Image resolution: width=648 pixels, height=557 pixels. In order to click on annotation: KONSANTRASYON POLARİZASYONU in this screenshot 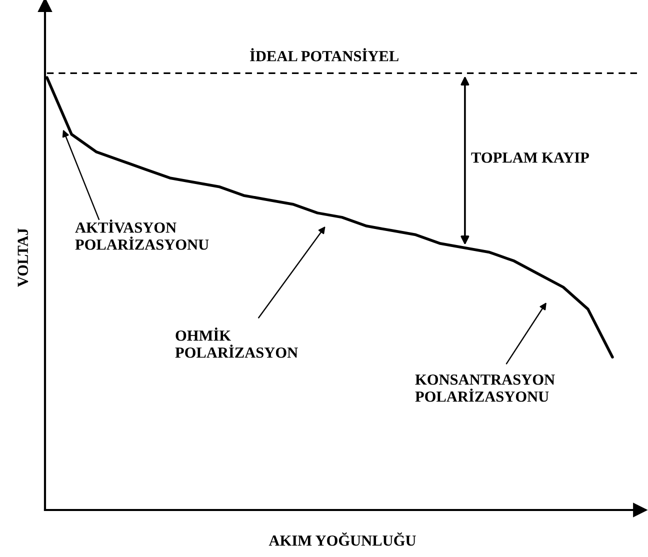, I will do `click(485, 388)`.